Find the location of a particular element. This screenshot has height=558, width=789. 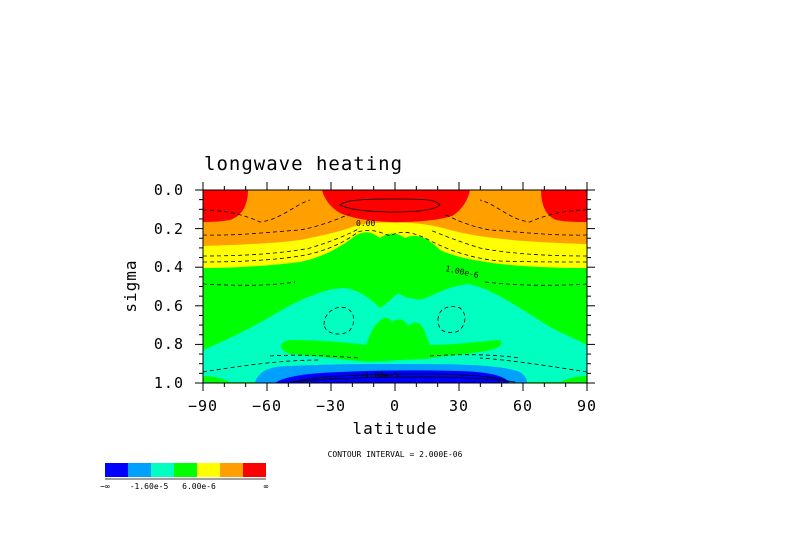

y-tick-label-4: 0.8 is located at coordinates (169, 344).